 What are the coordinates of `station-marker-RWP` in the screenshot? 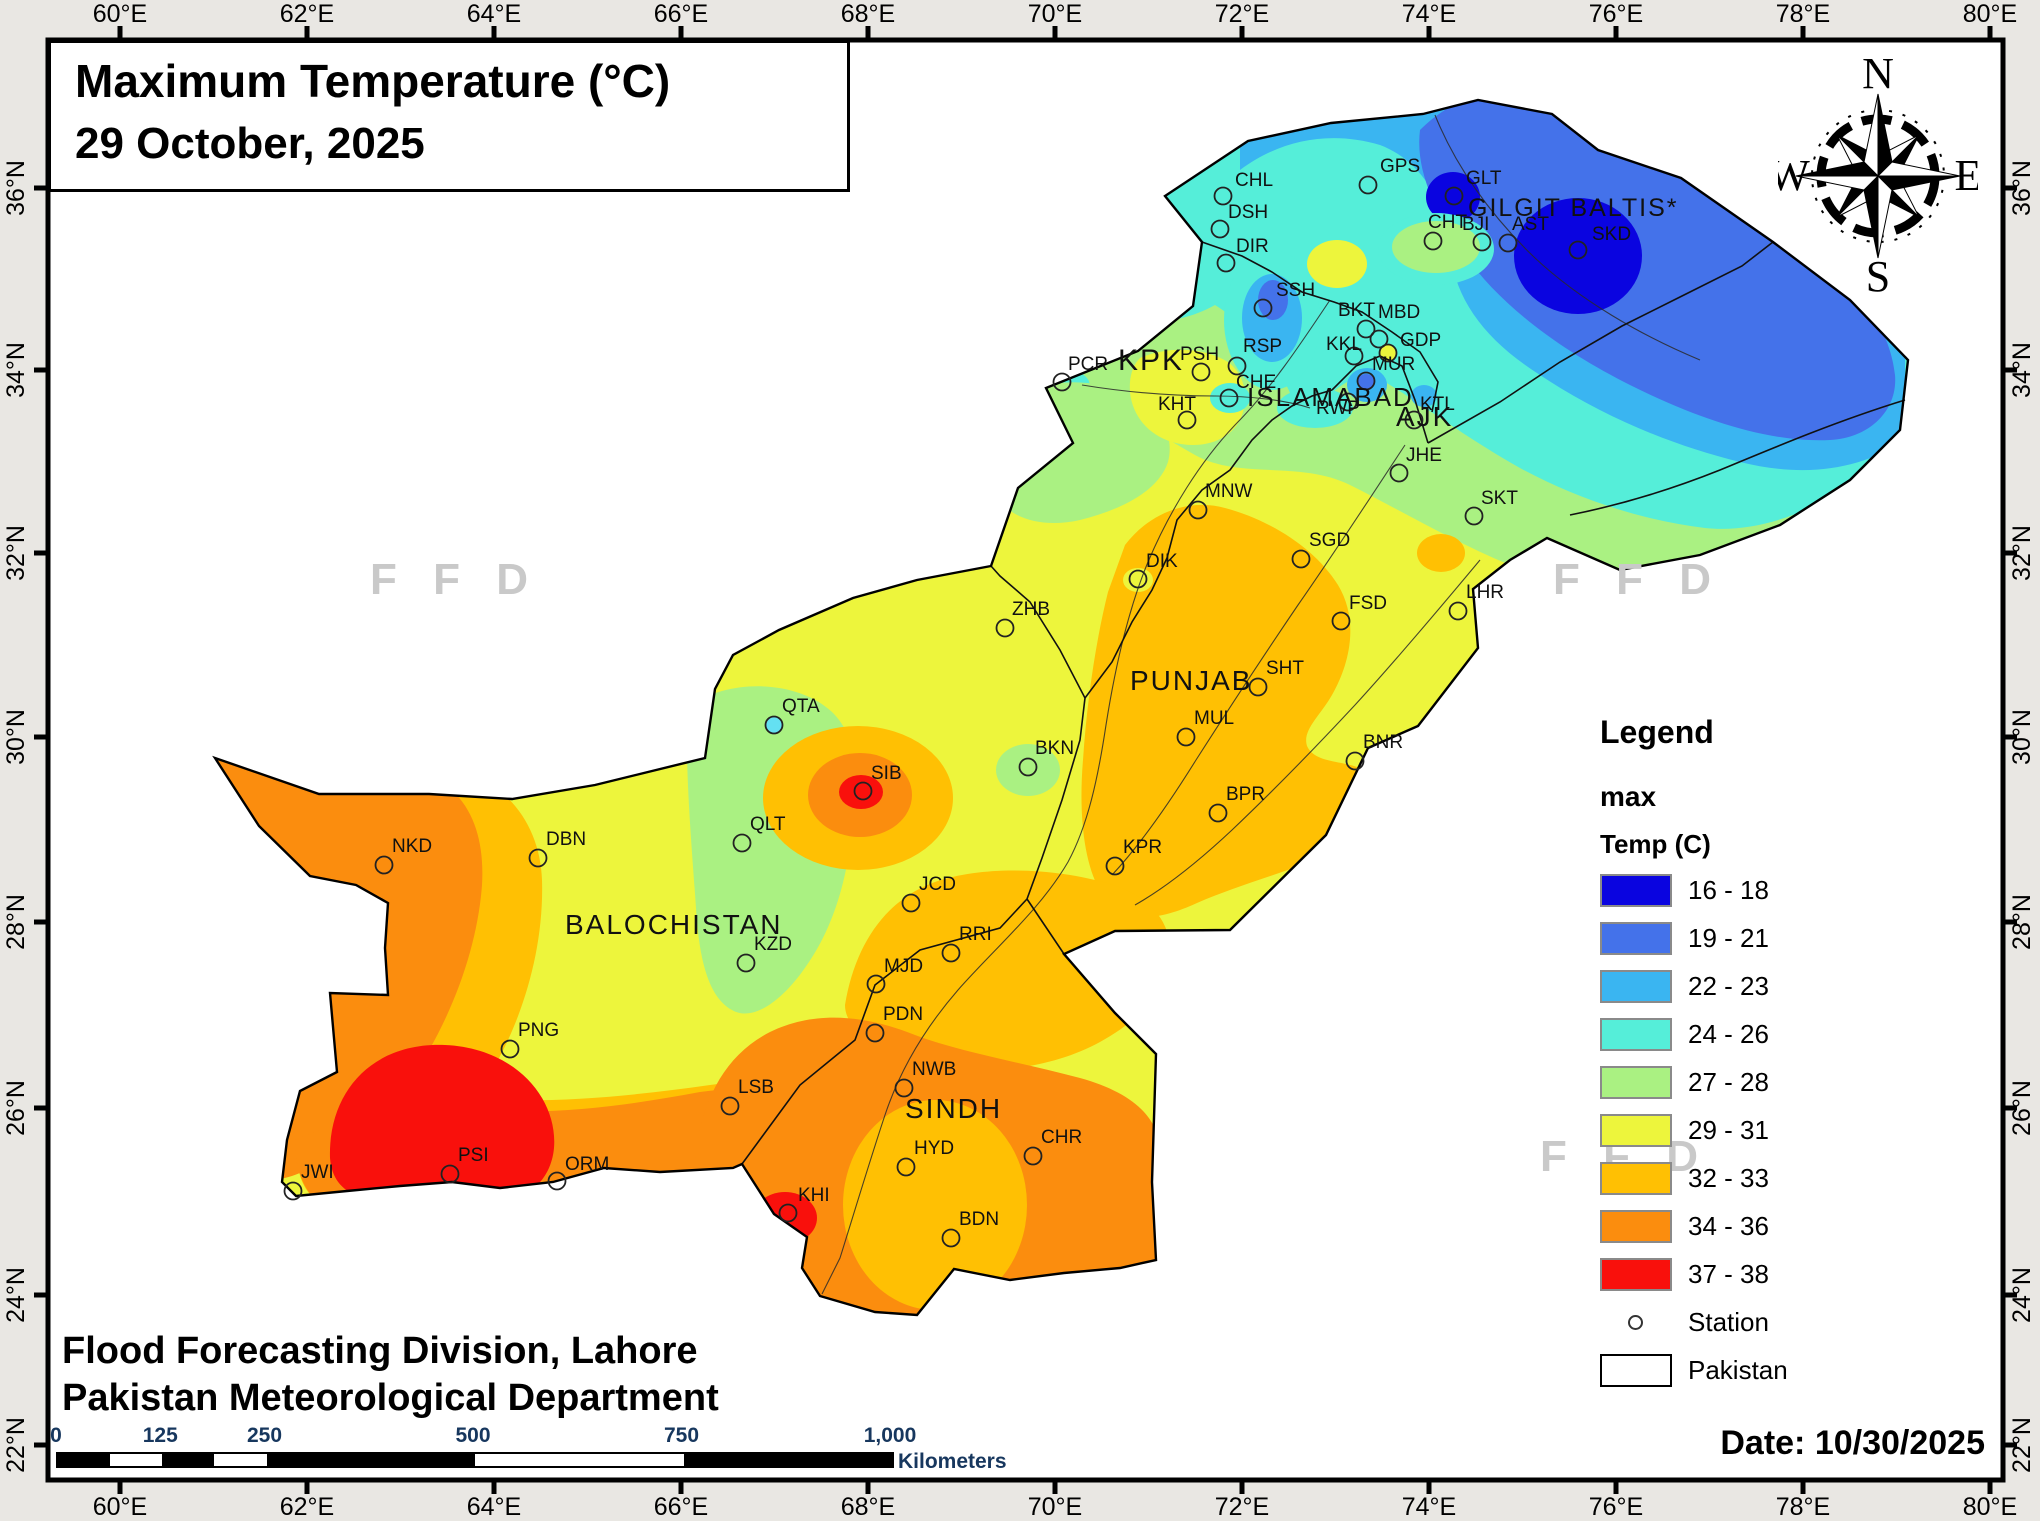 It's located at (1348, 402).